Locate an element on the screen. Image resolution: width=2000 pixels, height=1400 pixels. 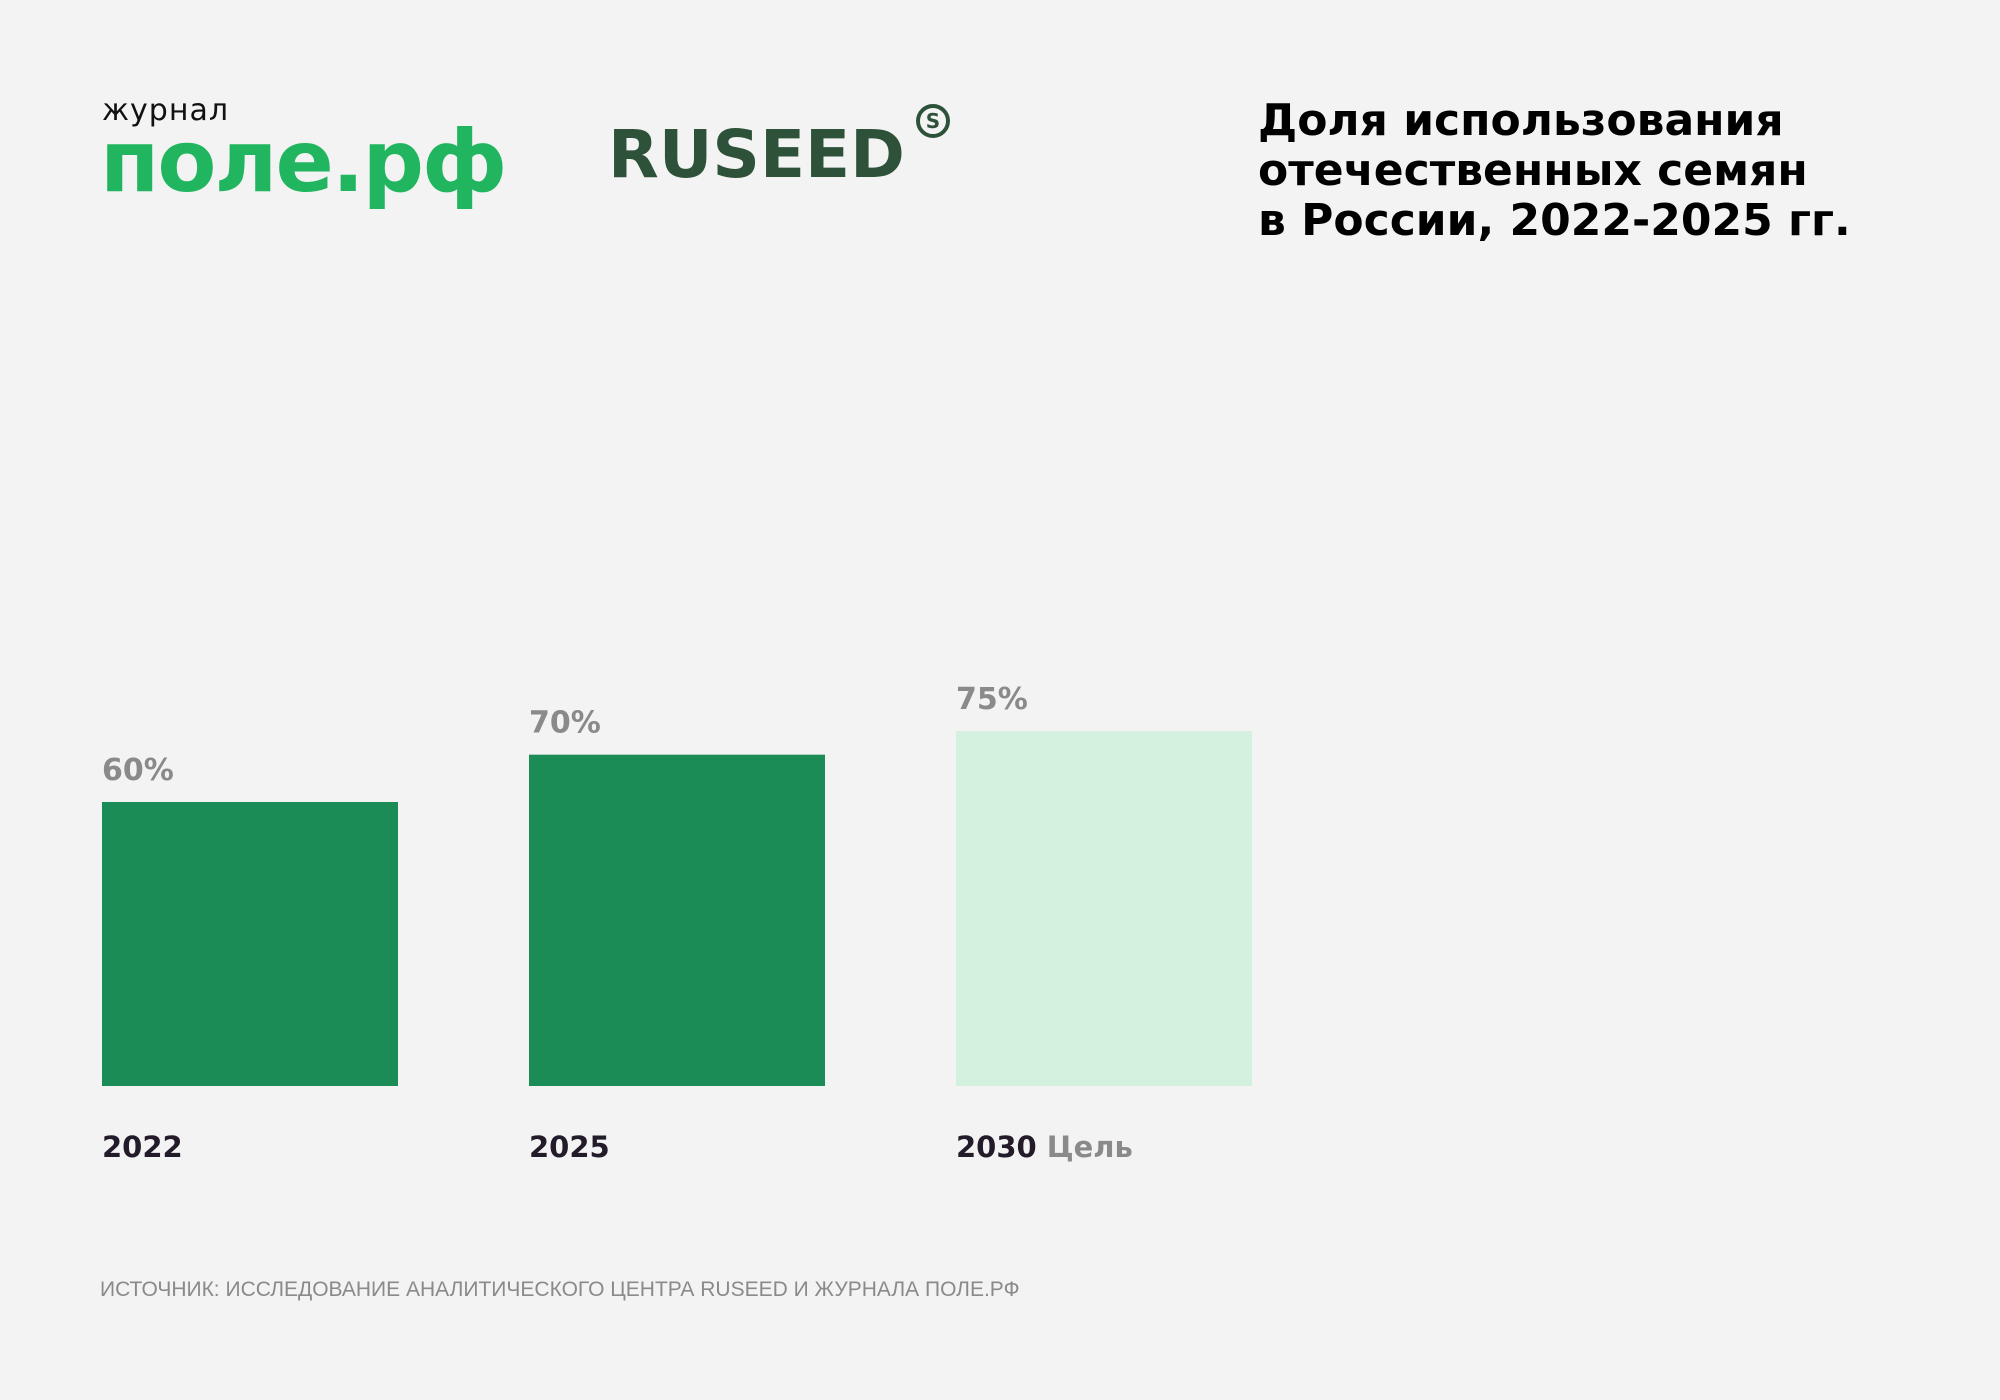
category-label: 2022 is located at coordinates (142, 1147).